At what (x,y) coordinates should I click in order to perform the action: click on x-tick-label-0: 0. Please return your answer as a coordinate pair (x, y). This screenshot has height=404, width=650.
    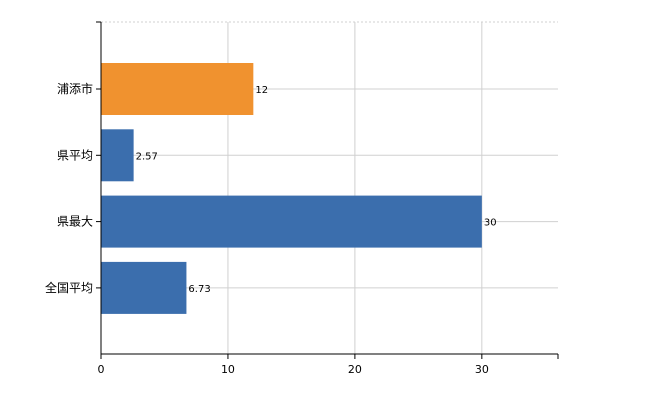
    Looking at the image, I should click on (101, 369).